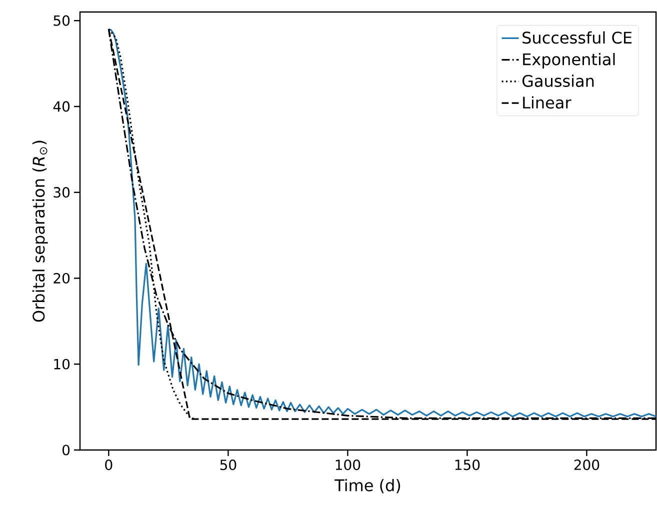  What do you see at coordinates (61, 106) in the screenshot?
I see `y-tick-label: 40` at bounding box center [61, 106].